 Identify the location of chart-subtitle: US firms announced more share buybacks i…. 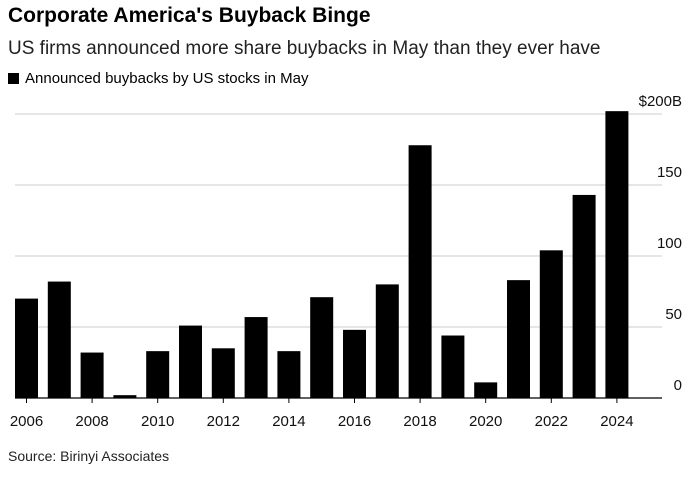
(304, 48).